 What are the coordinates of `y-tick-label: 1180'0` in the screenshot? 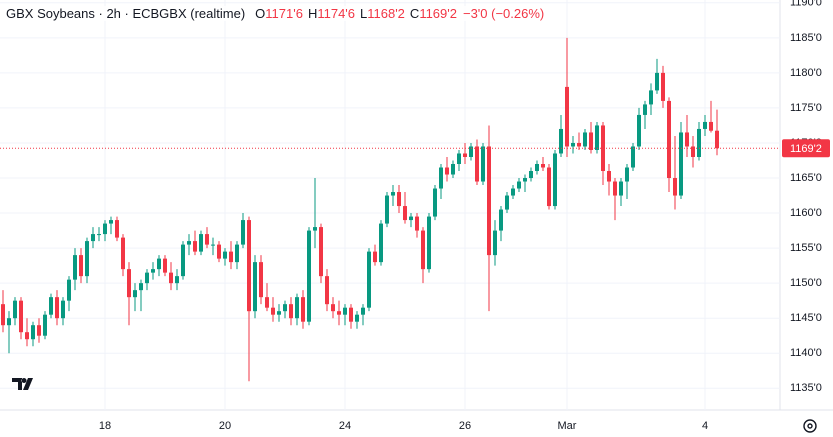 It's located at (806, 73).